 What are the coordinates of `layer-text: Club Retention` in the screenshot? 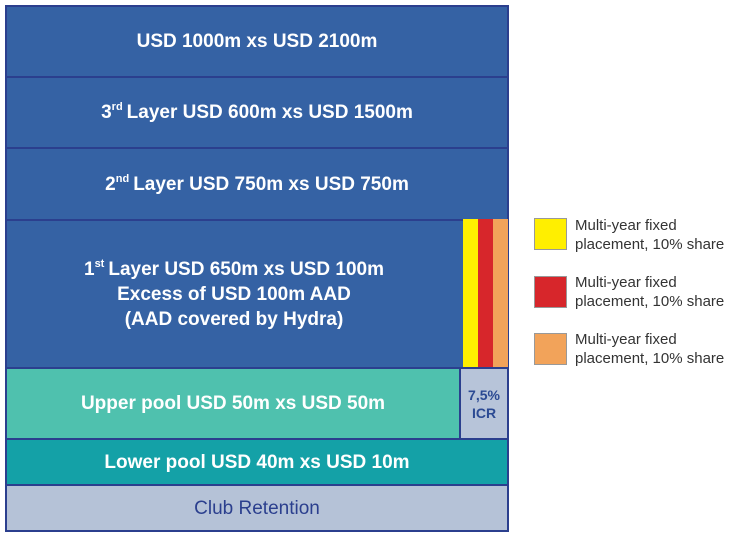 It's located at (257, 508).